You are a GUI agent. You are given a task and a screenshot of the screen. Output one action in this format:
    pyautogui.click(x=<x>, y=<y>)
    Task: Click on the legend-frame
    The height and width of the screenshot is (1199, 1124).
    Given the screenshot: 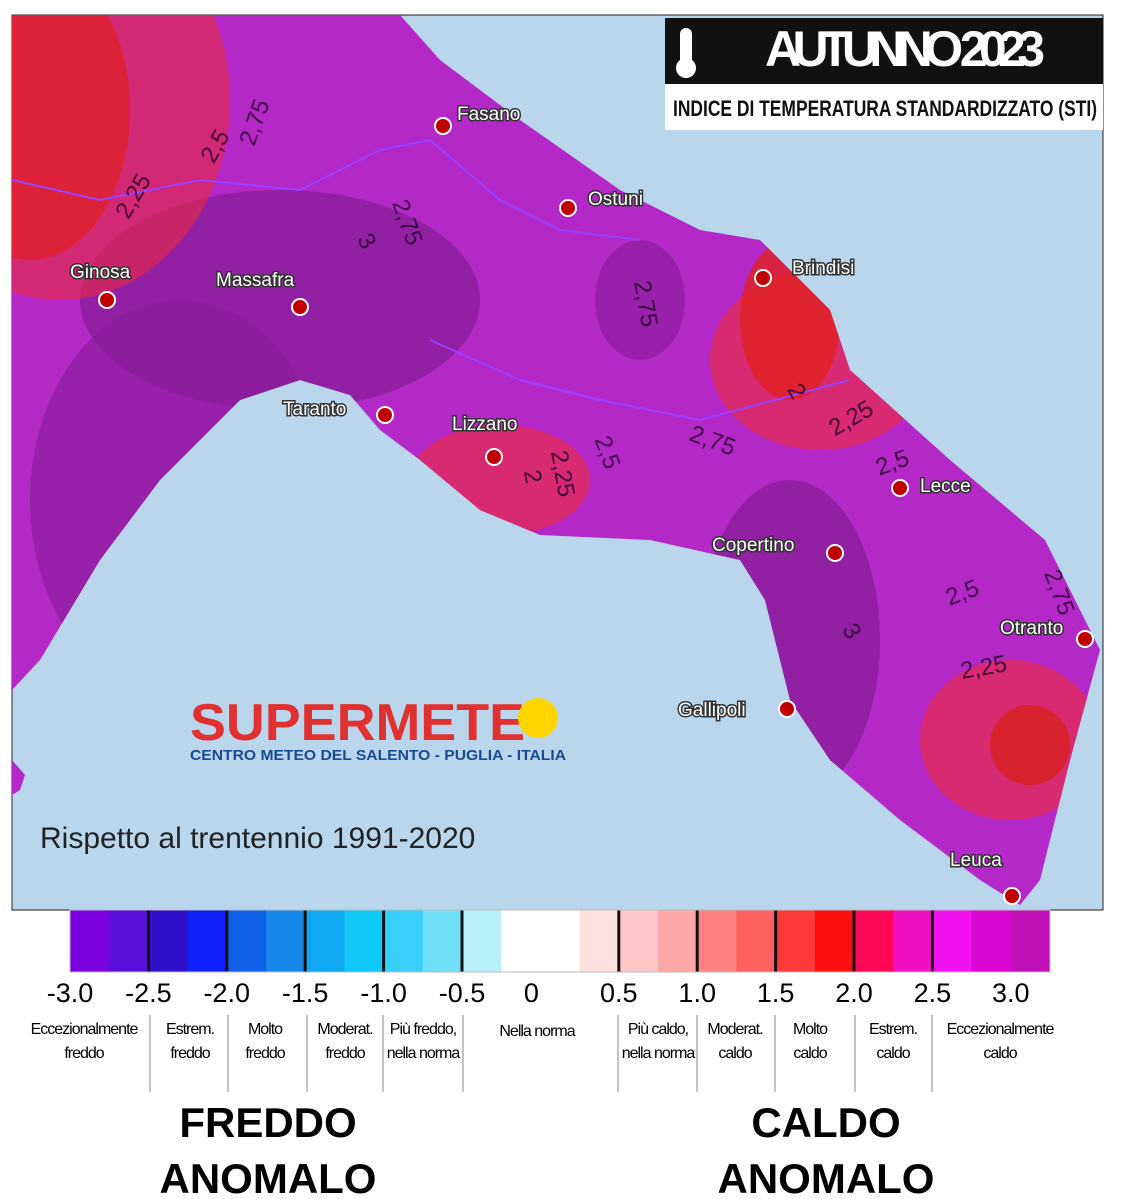 What is the action you would take?
    pyautogui.click(x=560, y=941)
    